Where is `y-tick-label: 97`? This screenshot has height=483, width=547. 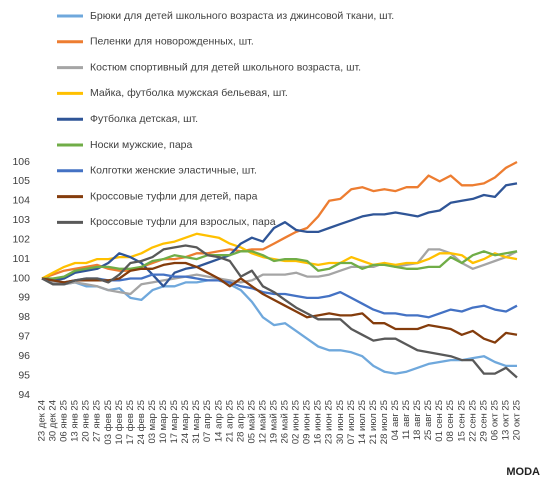
y-tick-label: 97 is located at coordinates (24, 337).